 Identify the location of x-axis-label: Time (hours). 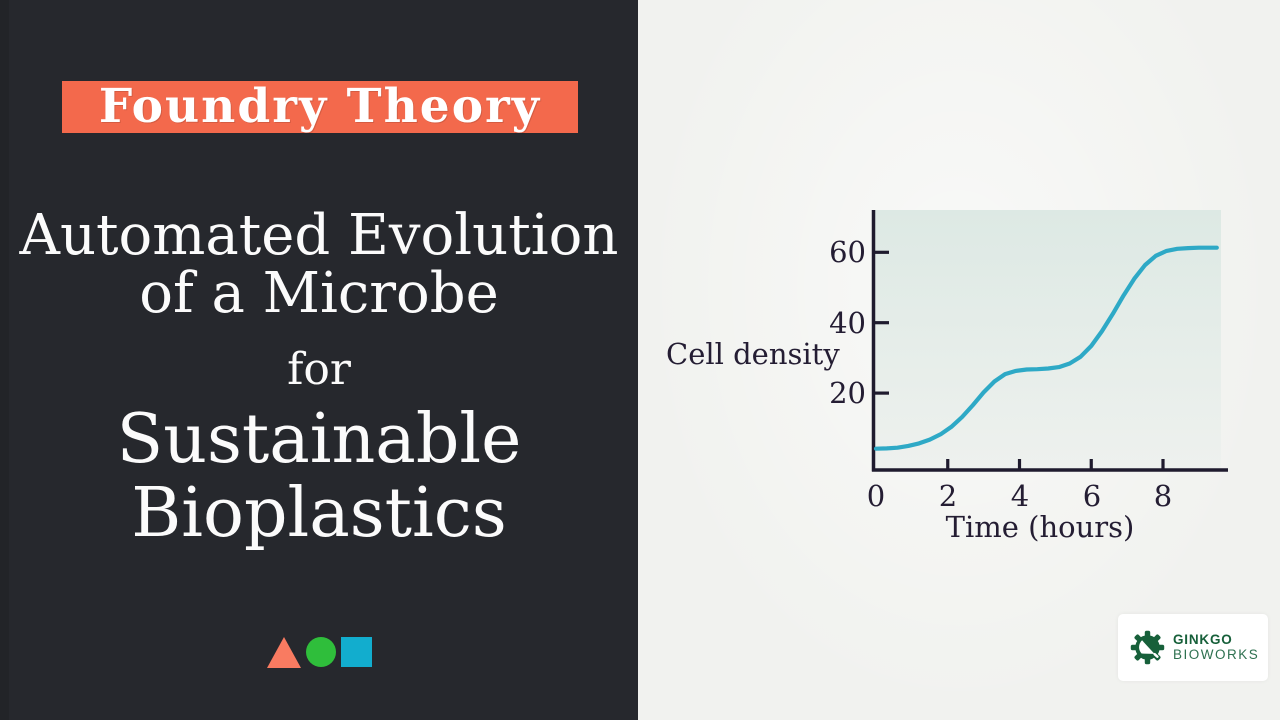
(1040, 527).